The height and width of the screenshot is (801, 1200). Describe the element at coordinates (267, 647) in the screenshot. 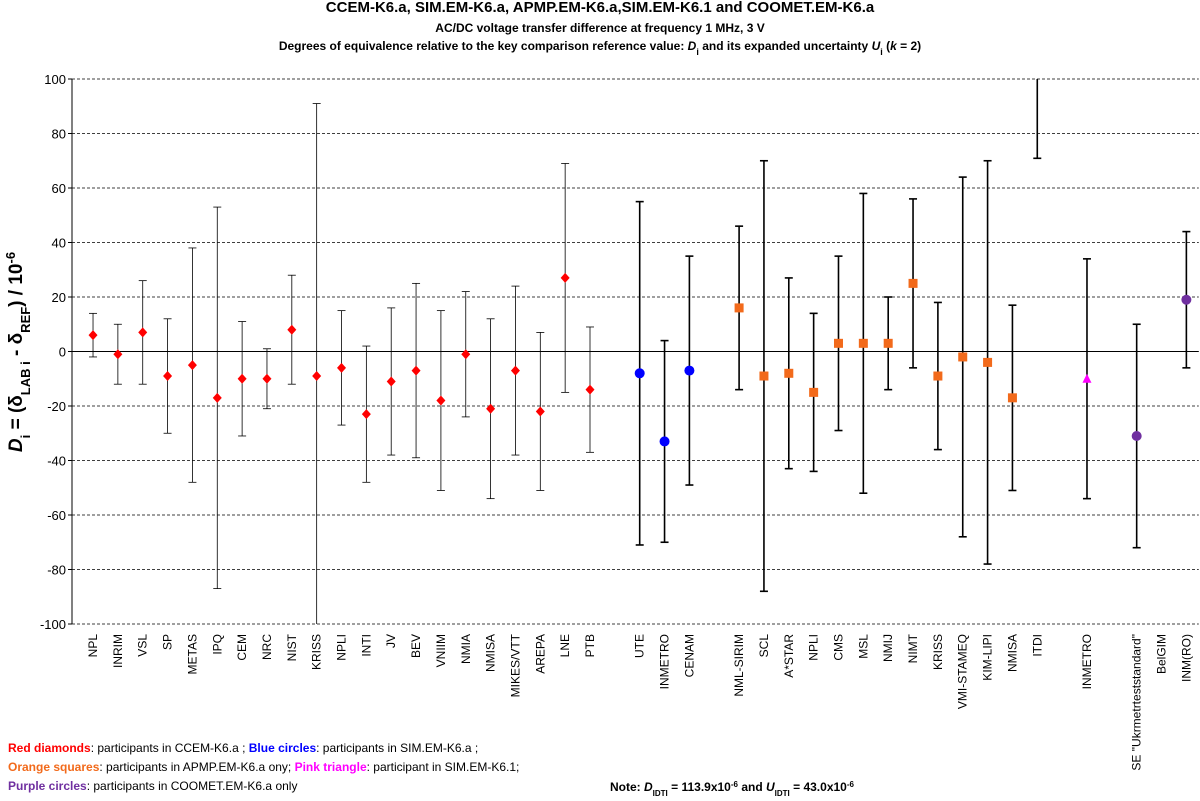

I see `x-tick-label: NRC` at that location.